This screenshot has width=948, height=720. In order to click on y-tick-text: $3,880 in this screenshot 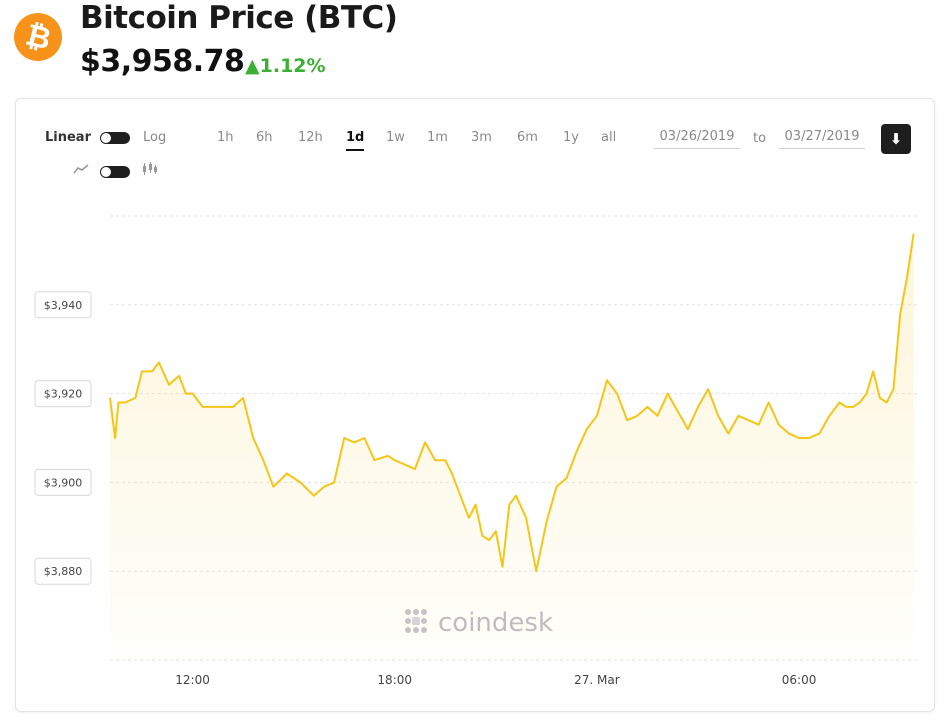, I will do `click(63, 571)`.